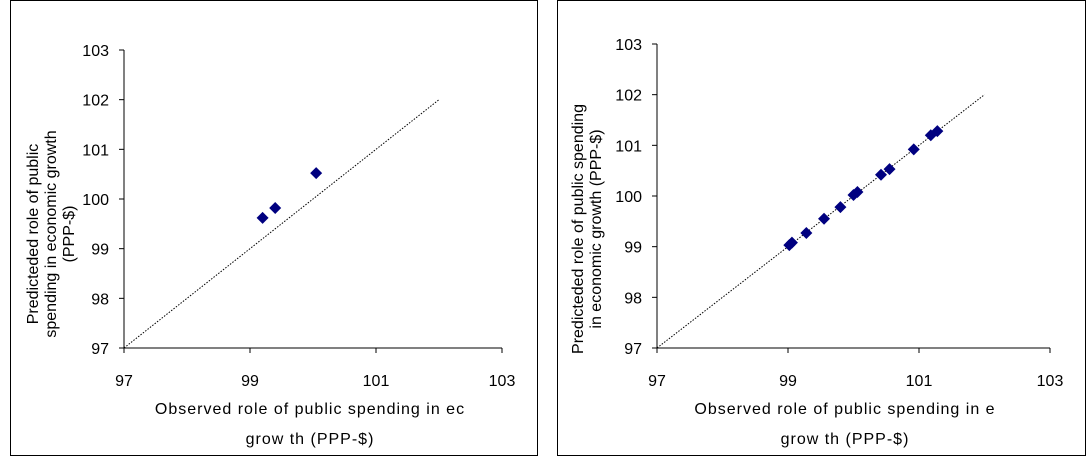 The height and width of the screenshot is (457, 1086). I want to click on y-axis-title: (PPP-$), so click(69, 234).